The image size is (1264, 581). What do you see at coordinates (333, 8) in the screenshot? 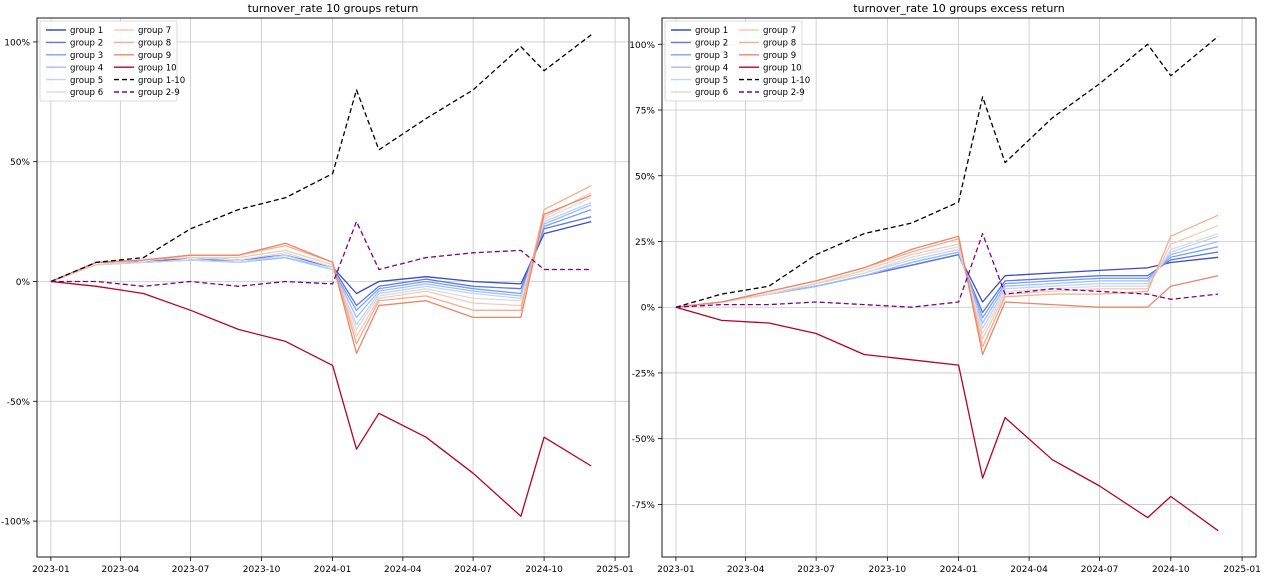
I see `chart-title: turnover_rate 10 groups return` at bounding box center [333, 8].